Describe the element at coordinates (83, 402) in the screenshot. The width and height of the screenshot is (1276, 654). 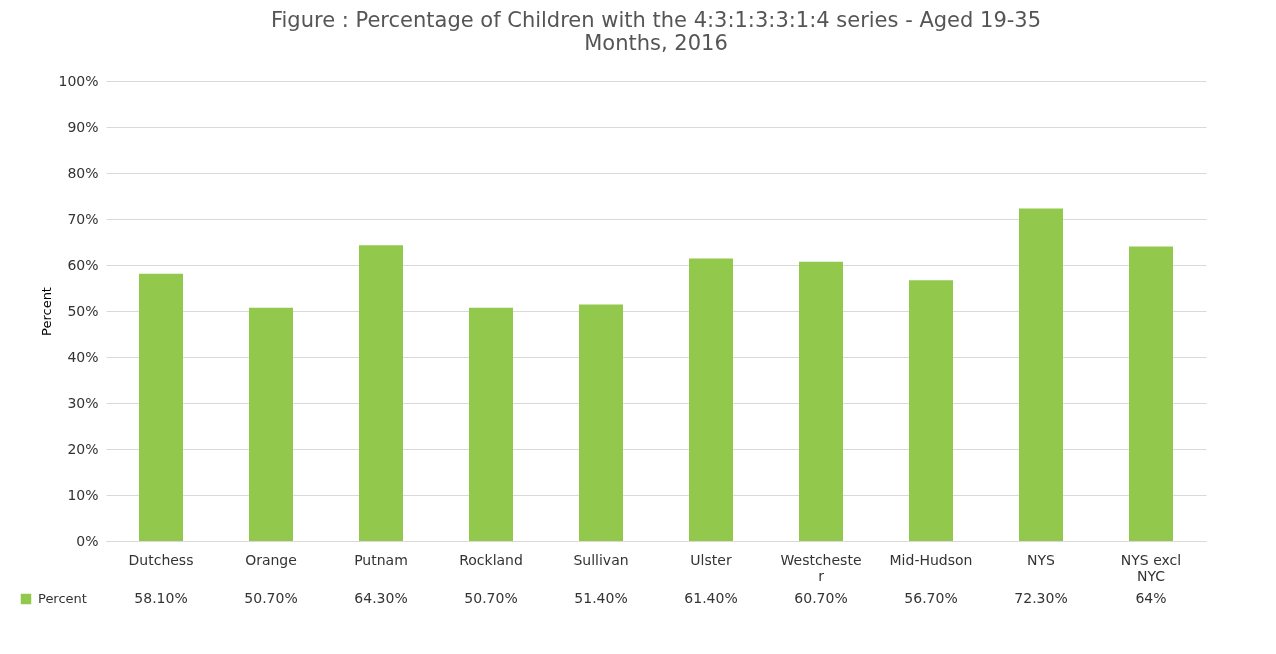
I see `y-tick-label: 30%` at that location.